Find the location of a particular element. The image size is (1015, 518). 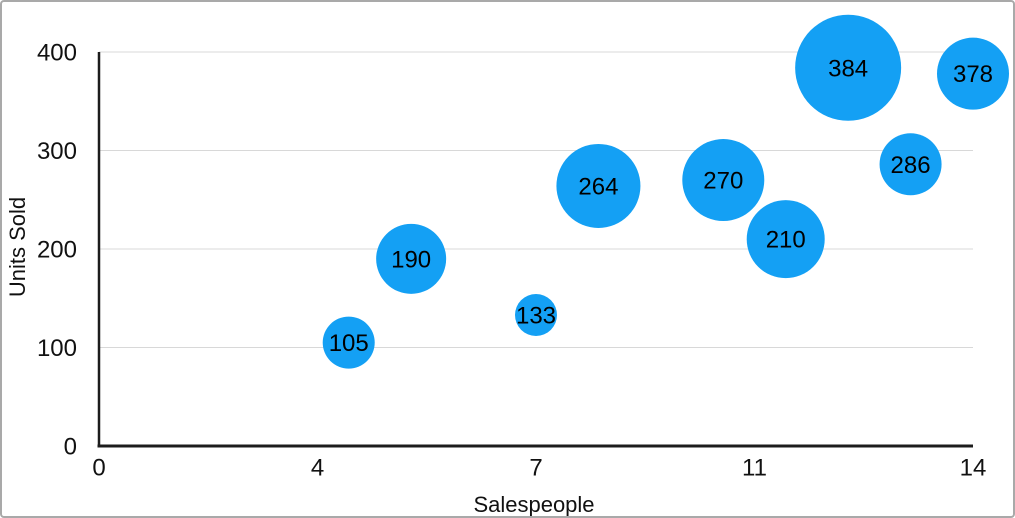

bubble-190: 190 is located at coordinates (411, 258).